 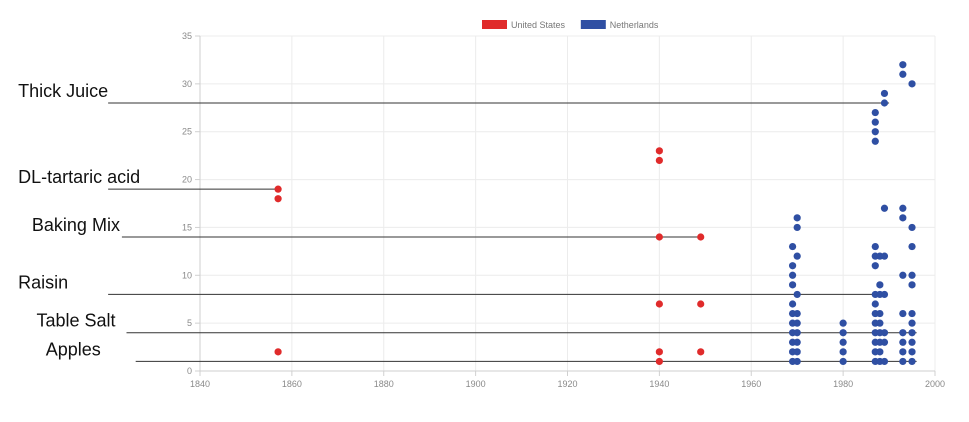 I want to click on x-tick-label: 1920, so click(x=567, y=384).